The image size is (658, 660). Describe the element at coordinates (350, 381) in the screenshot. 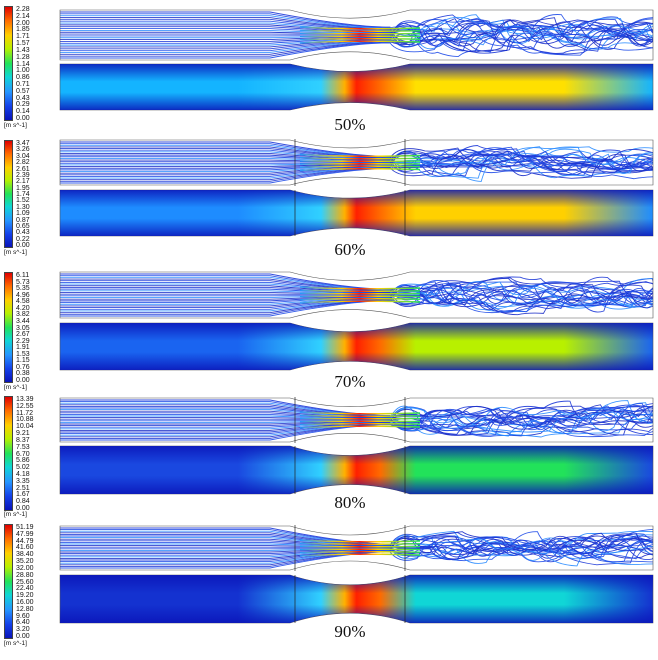

I see `percent-label: 70%` at that location.